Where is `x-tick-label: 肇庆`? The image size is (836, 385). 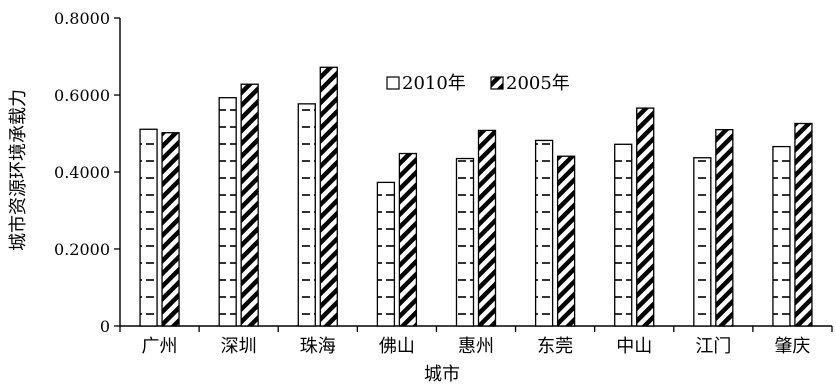 x-tick-label: 肇庆 is located at coordinates (792, 346).